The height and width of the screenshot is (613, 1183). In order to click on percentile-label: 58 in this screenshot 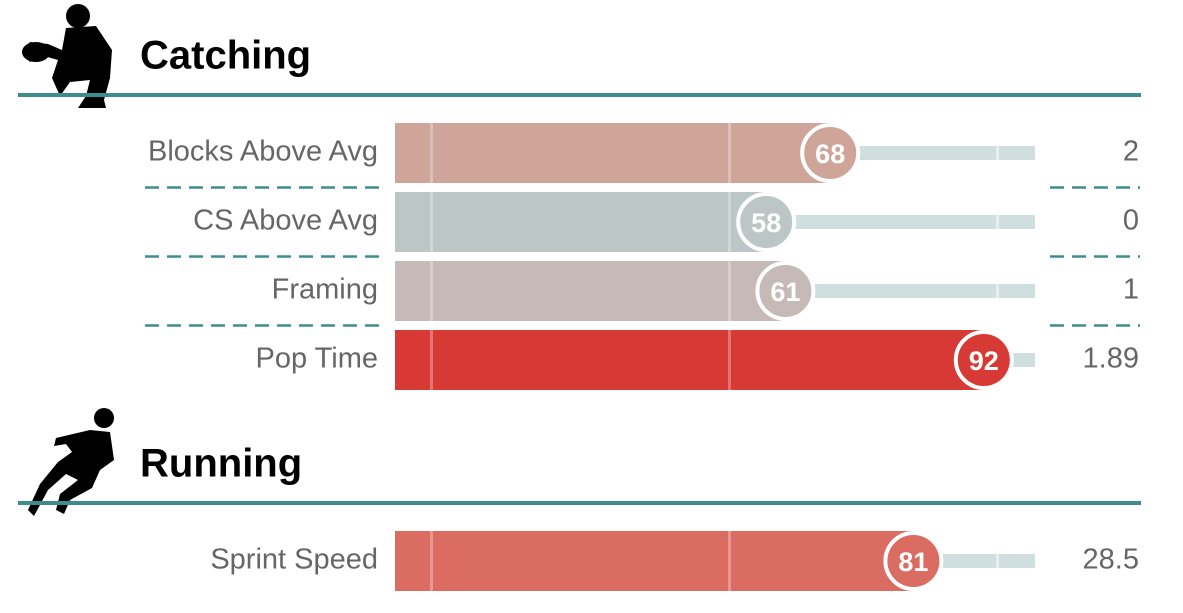, I will do `click(766, 223)`.